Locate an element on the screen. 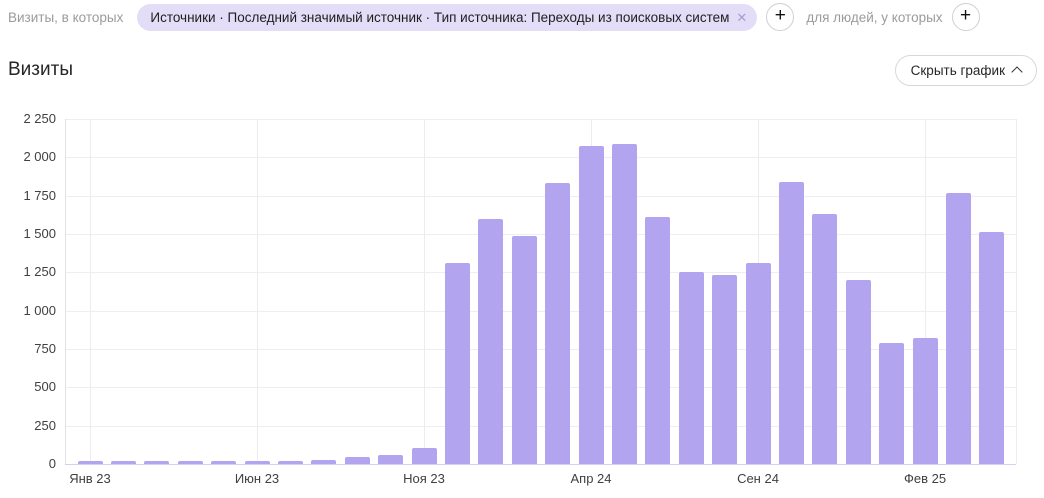  chart-bar-авг-24 is located at coordinates (725, 369).